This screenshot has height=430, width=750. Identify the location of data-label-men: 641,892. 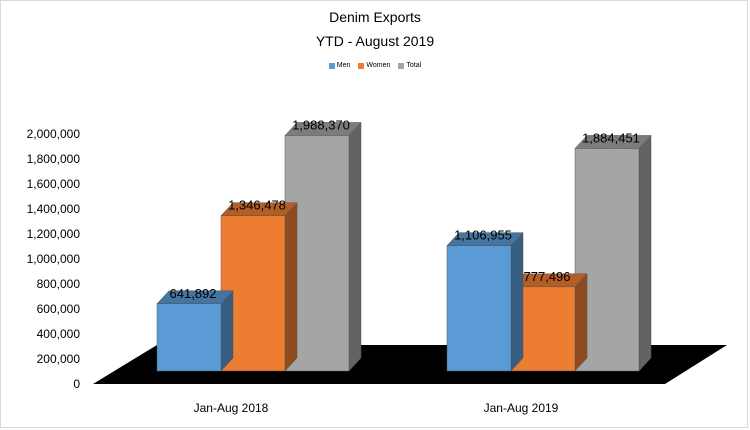
(193, 293).